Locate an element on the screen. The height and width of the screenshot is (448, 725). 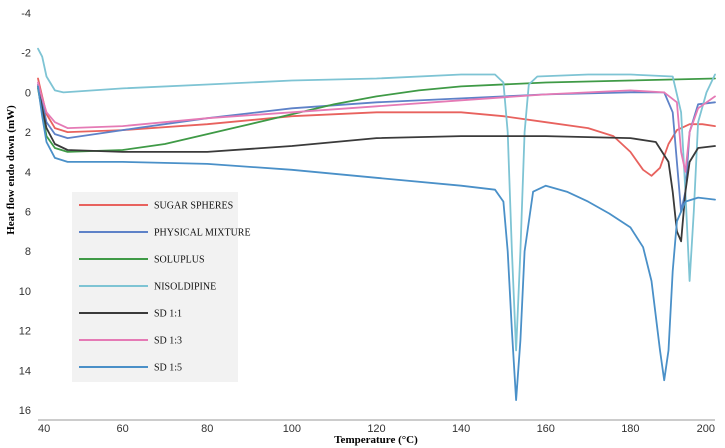
y-axis-label: Heat flow endo down (mW) is located at coordinates (11, 170).